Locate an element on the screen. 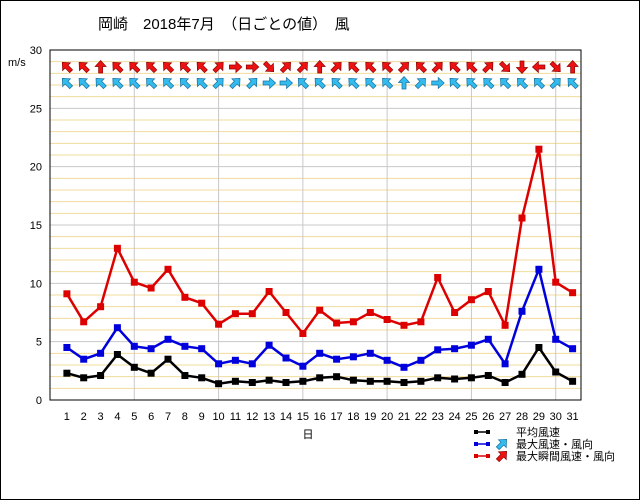 The width and height of the screenshot is (640, 500). x-tick-label: 8 is located at coordinates (185, 417).